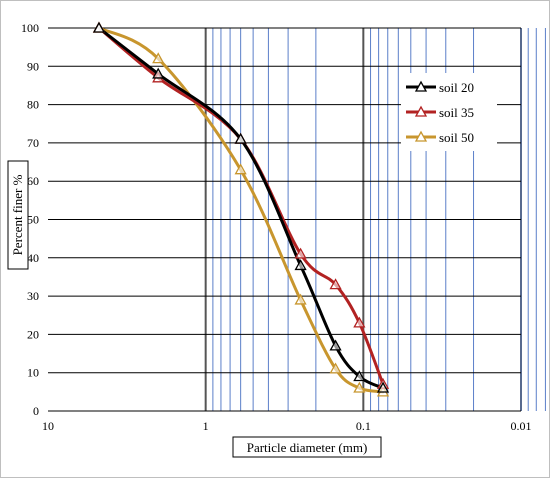 Image resolution: width=550 pixels, height=478 pixels. I want to click on y-tick-label: 60, so click(33, 181).